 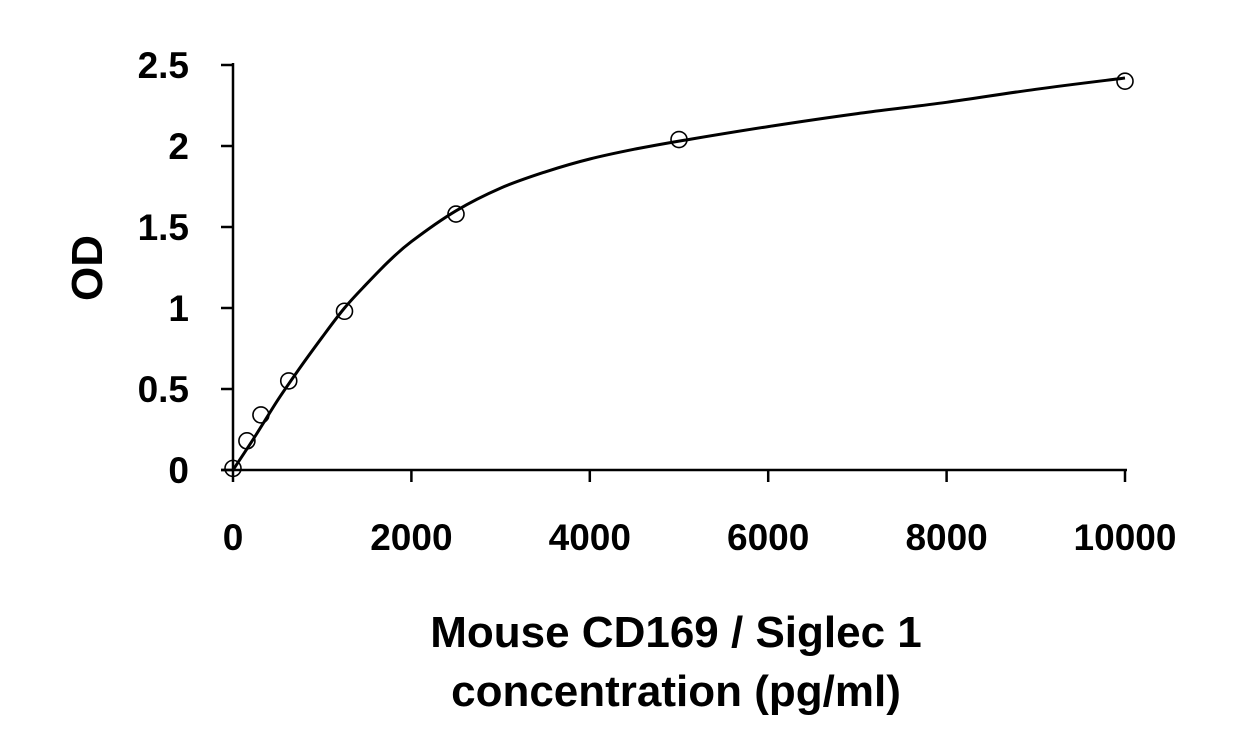 What do you see at coordinates (163, 227) in the screenshot?
I see `y-tick-label: 1.5` at bounding box center [163, 227].